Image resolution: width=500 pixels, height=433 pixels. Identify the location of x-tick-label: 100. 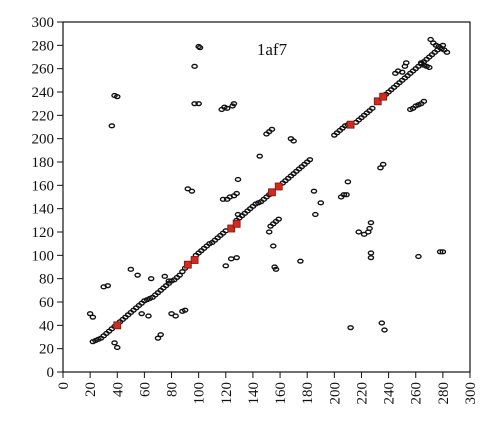
(200, 393).